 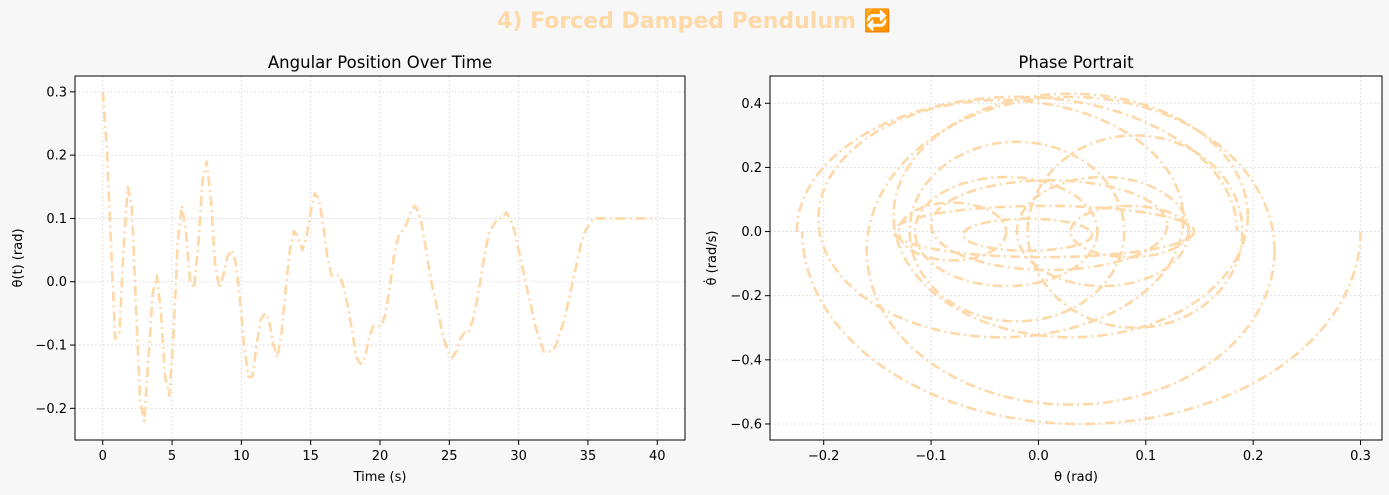 What do you see at coordinates (241, 456) in the screenshot?
I see `x-tick-label: 10` at bounding box center [241, 456].